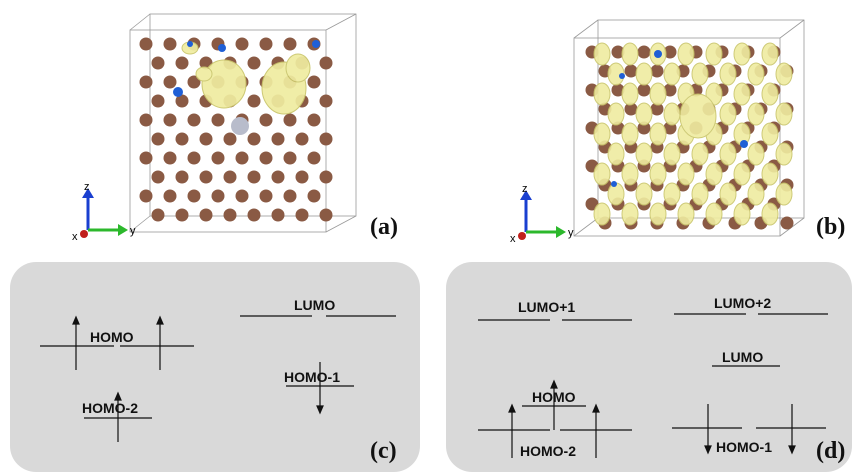 The image size is (852, 472). I want to click on lumo-plus-1-label: LUMO+1, so click(546, 307).